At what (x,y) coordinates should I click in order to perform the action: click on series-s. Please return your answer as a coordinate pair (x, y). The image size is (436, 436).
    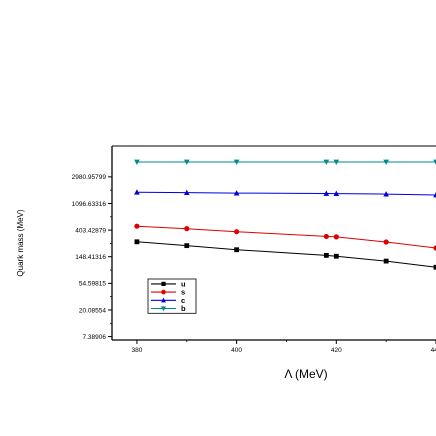
    Looking at the image, I should click on (285, 237).